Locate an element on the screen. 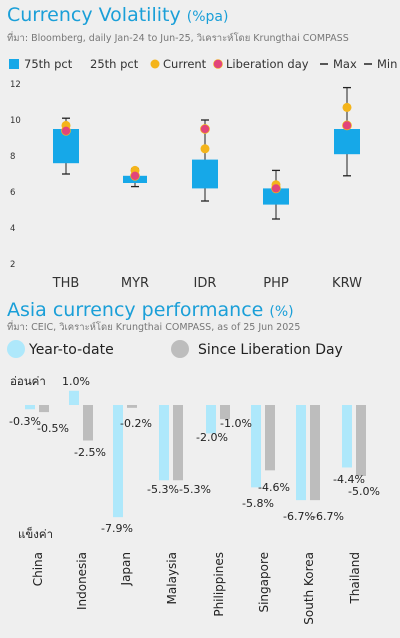 The image size is (400, 638). since-bar-indonesia is located at coordinates (88, 423).